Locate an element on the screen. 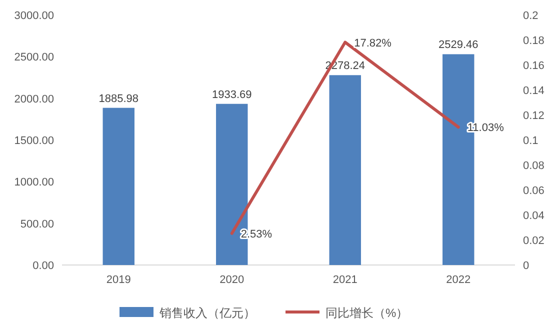 Image resolution: width=559 pixels, height=325 pixels. y2-tick-label: 0.02 is located at coordinates (533, 241).